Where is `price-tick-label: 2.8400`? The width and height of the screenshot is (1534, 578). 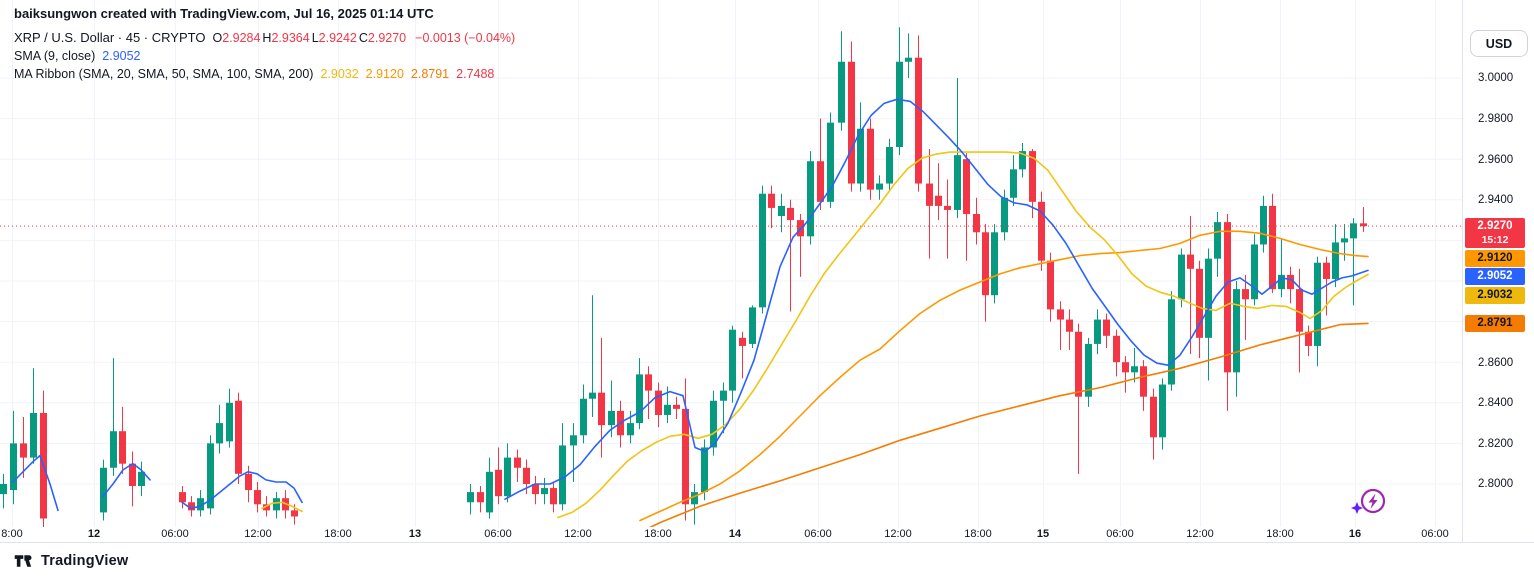
price-tick-label: 2.8400 is located at coordinates (1496, 403).